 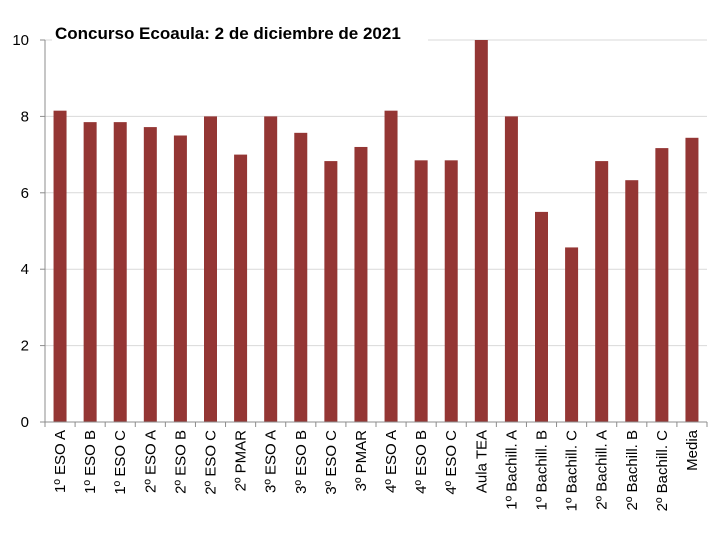 I want to click on y-tick-labels: 0 2 4 6 8 10, so click(x=20, y=231).